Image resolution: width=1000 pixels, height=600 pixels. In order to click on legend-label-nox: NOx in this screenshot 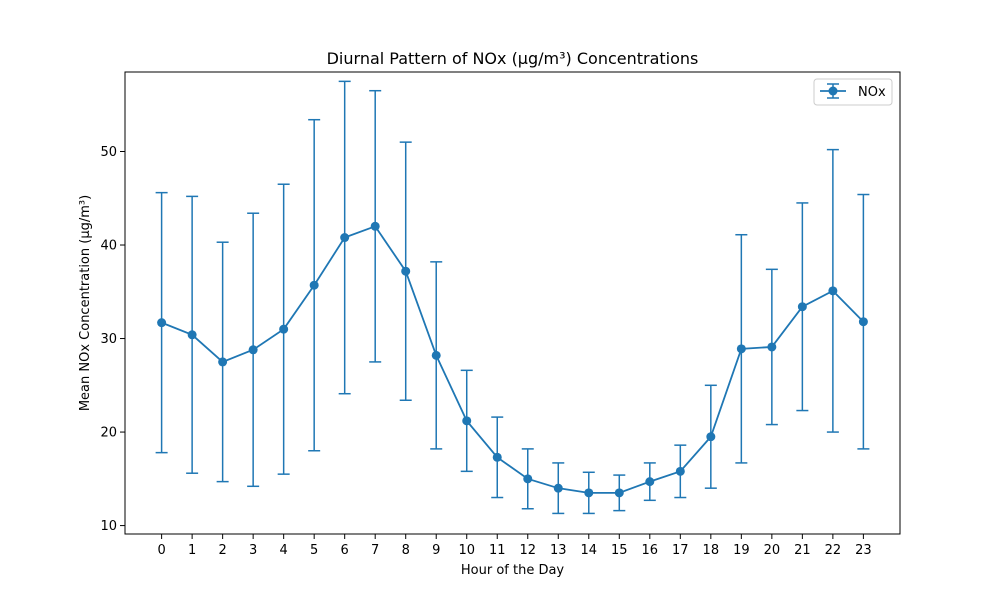, I will do `click(872, 92)`.